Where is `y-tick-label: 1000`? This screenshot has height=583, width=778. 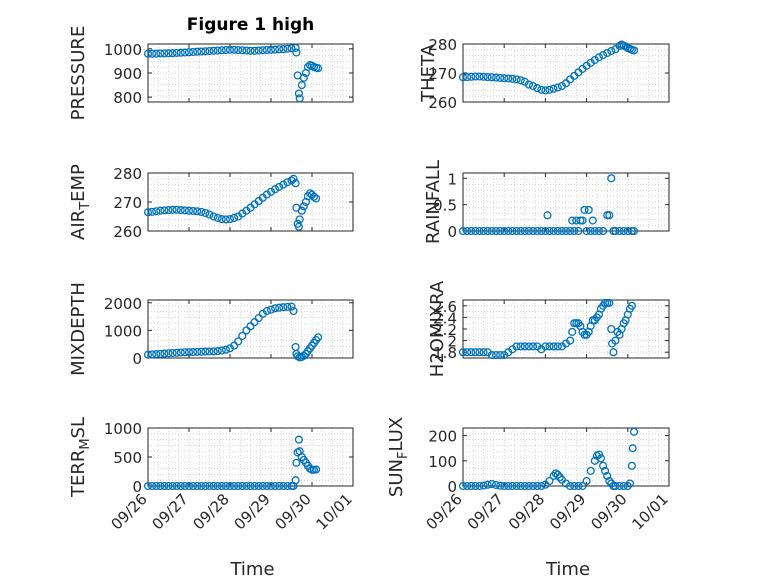 y-tick-label: 1000 is located at coordinates (123, 429).